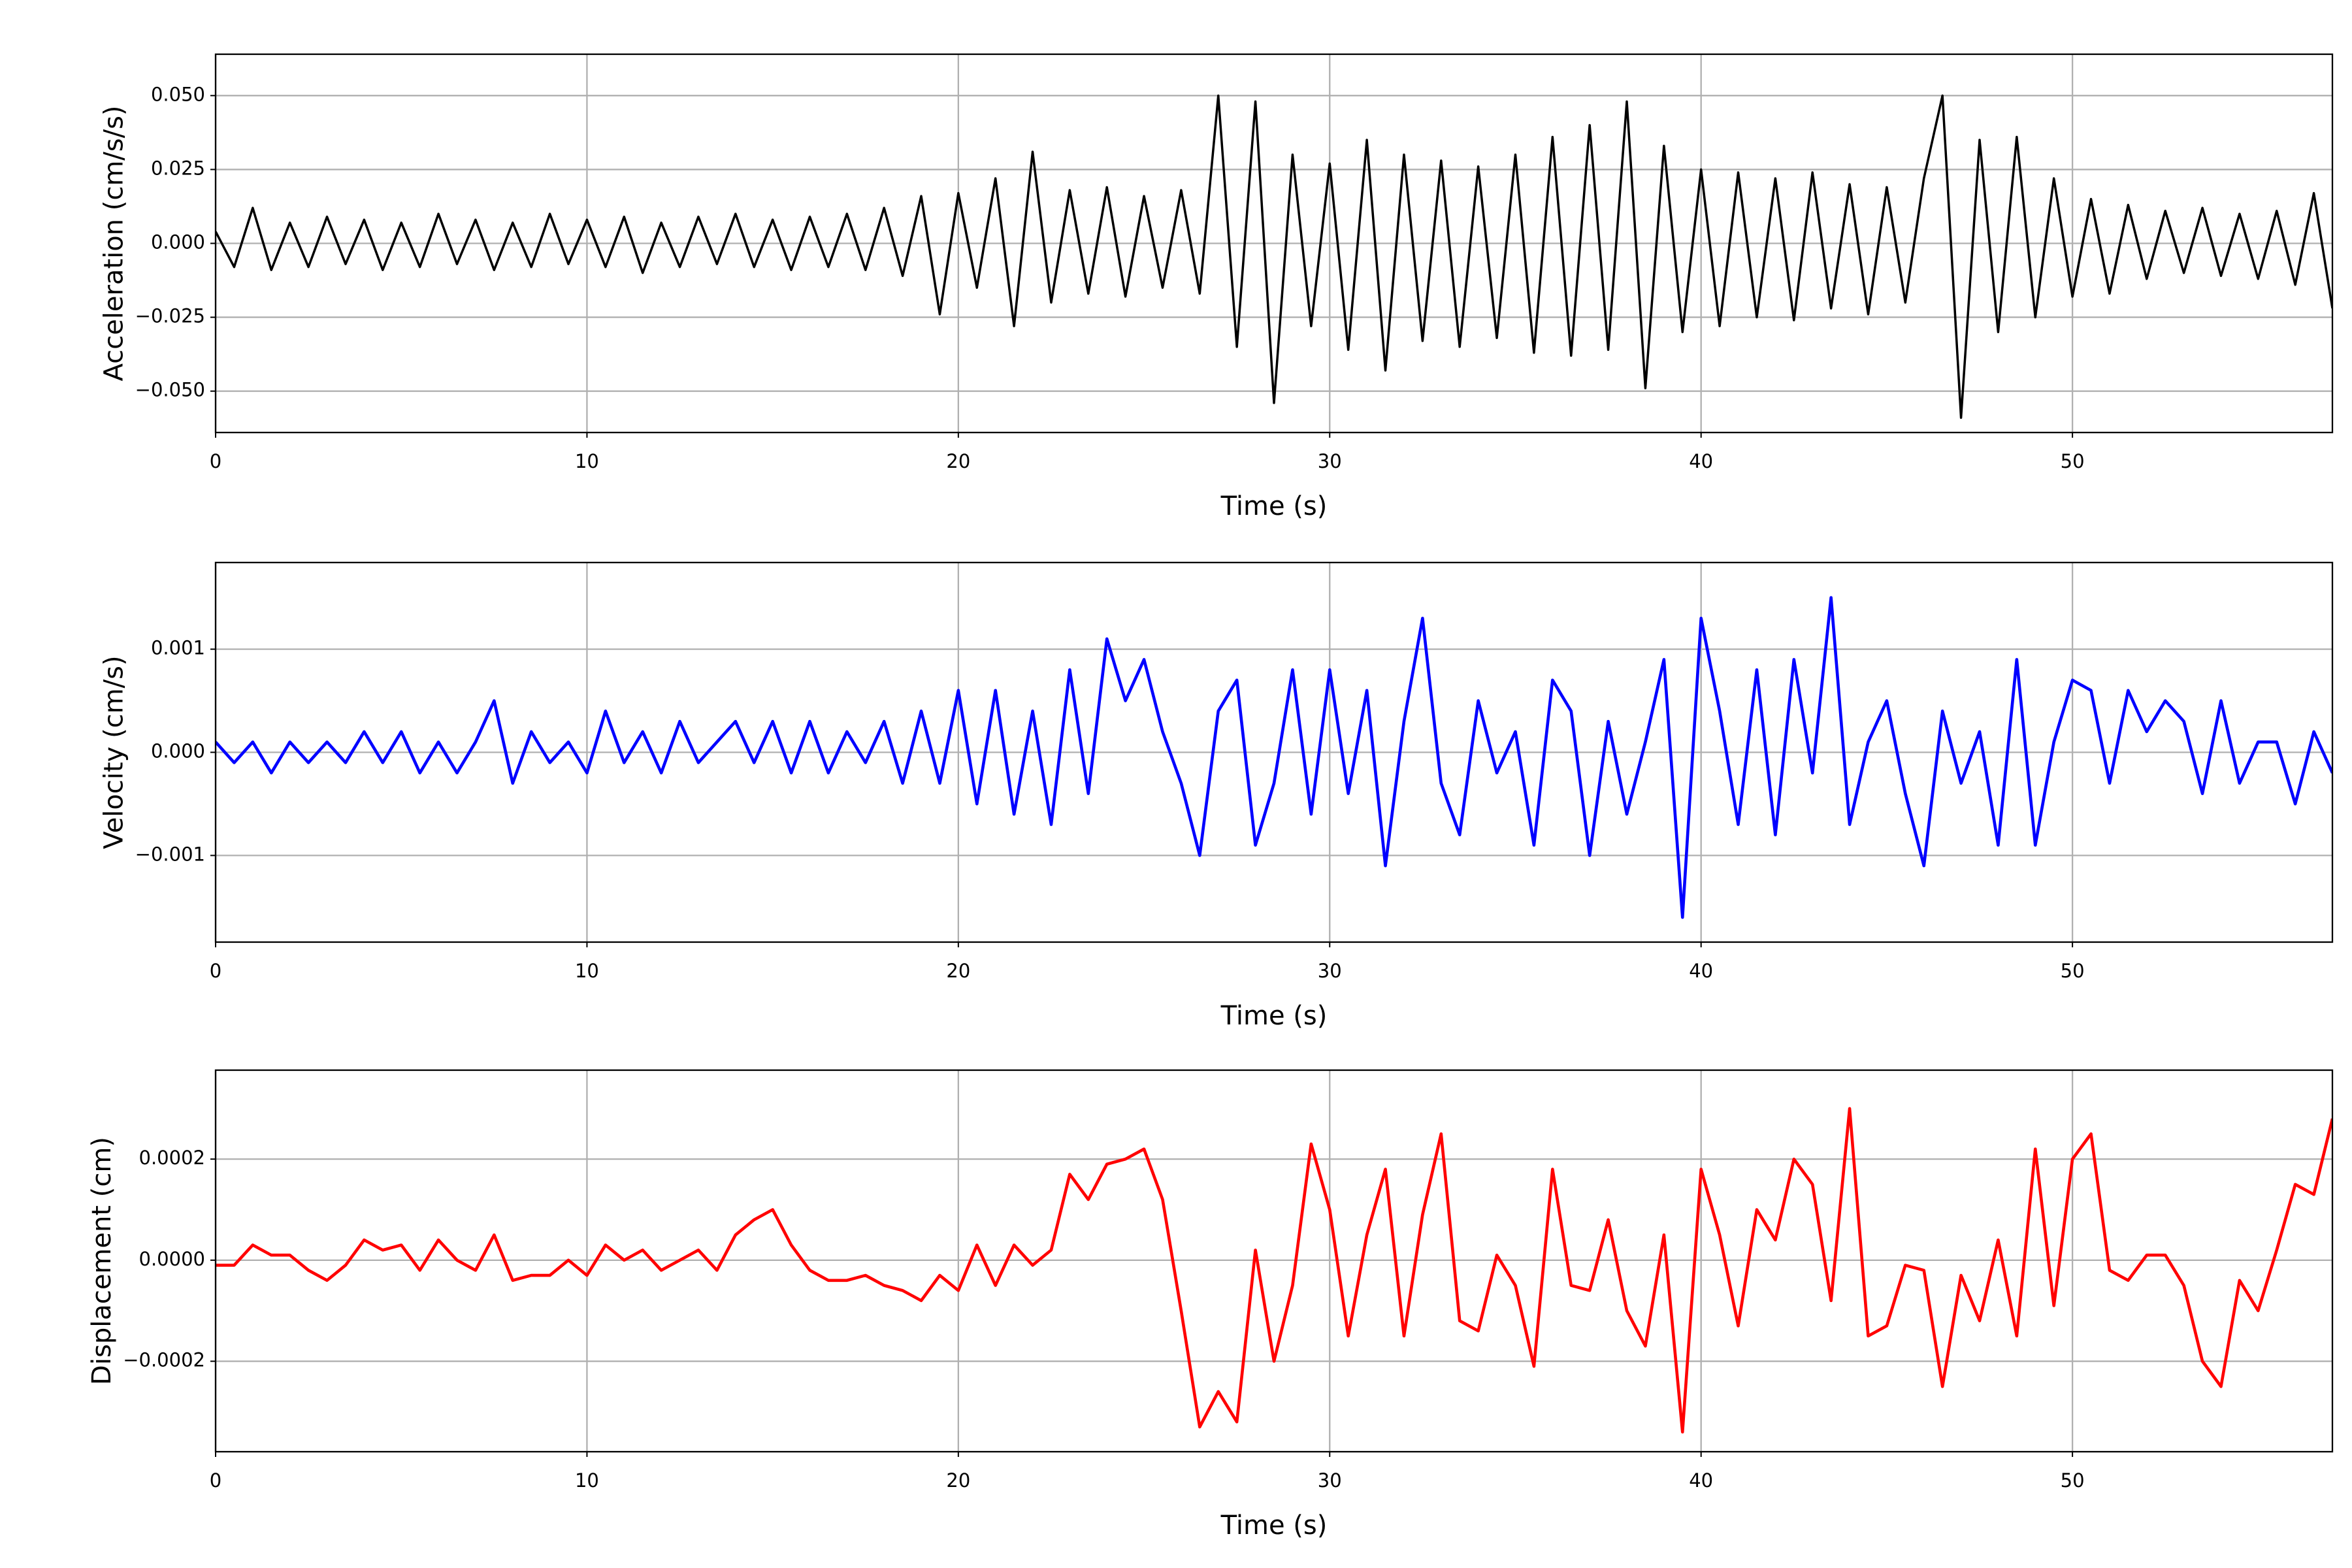  What do you see at coordinates (172, 1259) in the screenshot?
I see `y-tick-label: 0.0000` at bounding box center [172, 1259].